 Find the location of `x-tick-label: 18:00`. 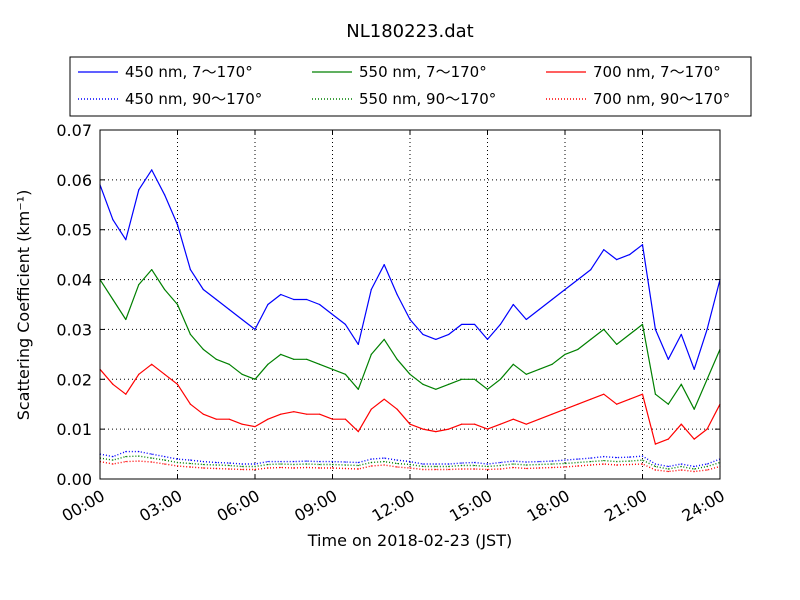

x-tick-label: 18:00 is located at coordinates (548, 506).